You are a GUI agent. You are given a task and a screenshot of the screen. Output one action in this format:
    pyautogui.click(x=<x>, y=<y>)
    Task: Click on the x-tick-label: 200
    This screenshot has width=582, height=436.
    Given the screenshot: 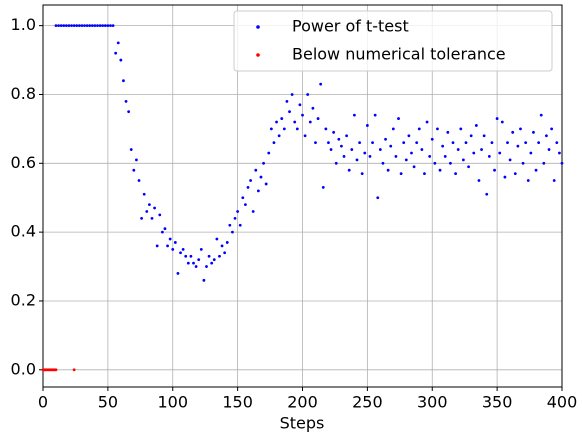 What is the action you would take?
    pyautogui.click(x=302, y=402)
    